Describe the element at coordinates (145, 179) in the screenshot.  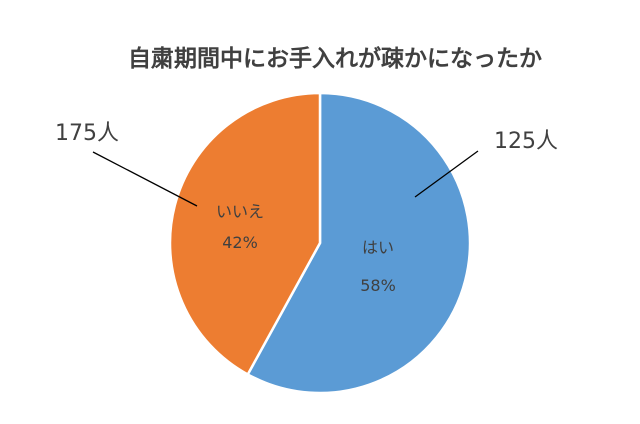
I see `leader-line-iie` at that location.